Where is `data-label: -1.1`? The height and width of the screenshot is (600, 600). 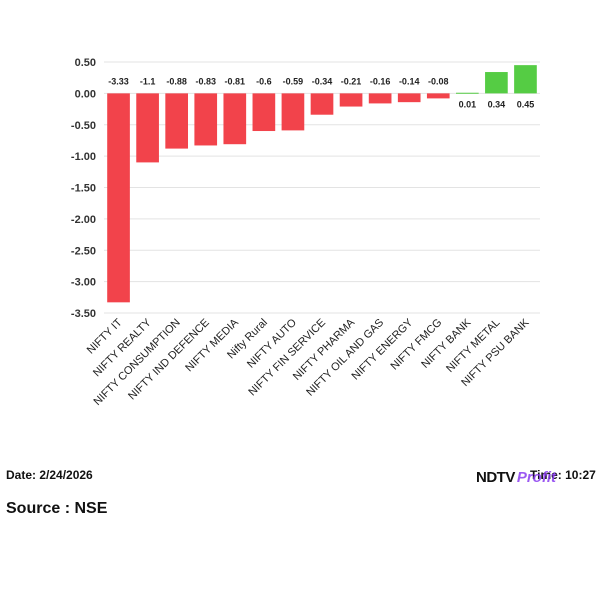
data-label: -1.1 is located at coordinates (148, 81).